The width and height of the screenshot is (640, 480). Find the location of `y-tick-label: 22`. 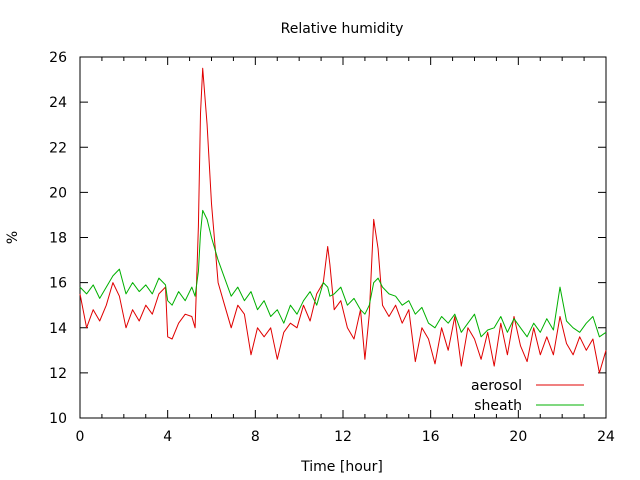

y-tick-label: 22 is located at coordinates (58, 148).